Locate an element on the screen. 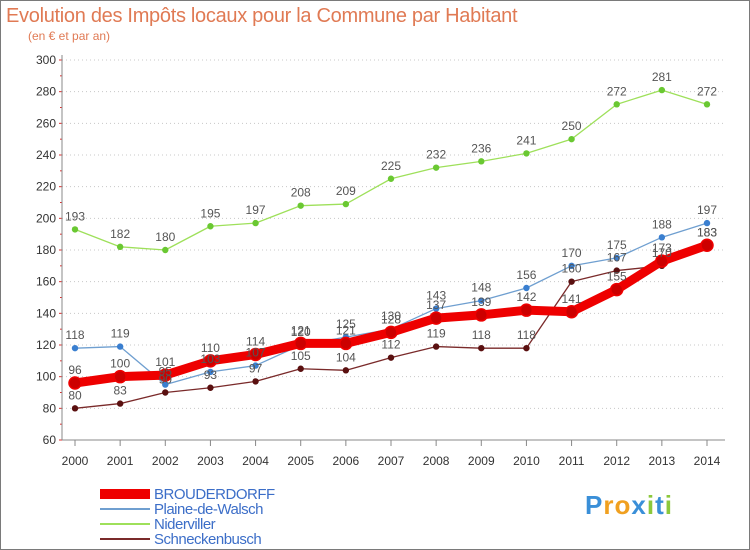 Image resolution: width=750 pixels, height=550 pixels. x-tick-label: 2001 is located at coordinates (120, 461).